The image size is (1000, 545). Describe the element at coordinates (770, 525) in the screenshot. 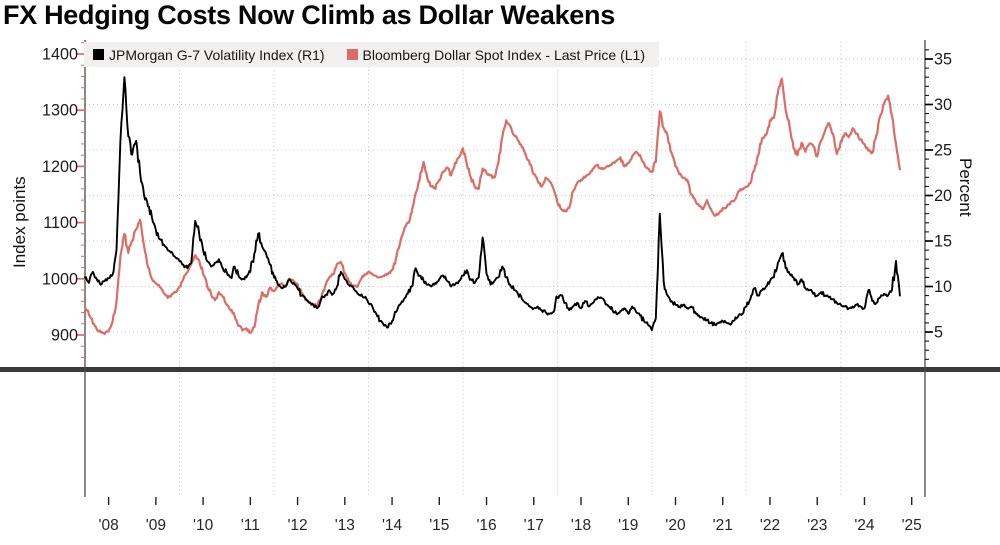

I see `x-axis-year-label: '22` at that location.